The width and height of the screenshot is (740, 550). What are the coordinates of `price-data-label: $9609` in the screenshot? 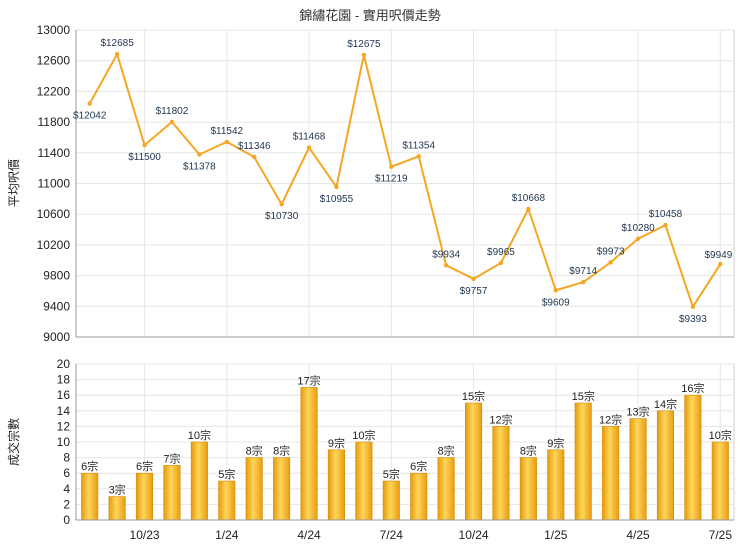 It's located at (556, 302).